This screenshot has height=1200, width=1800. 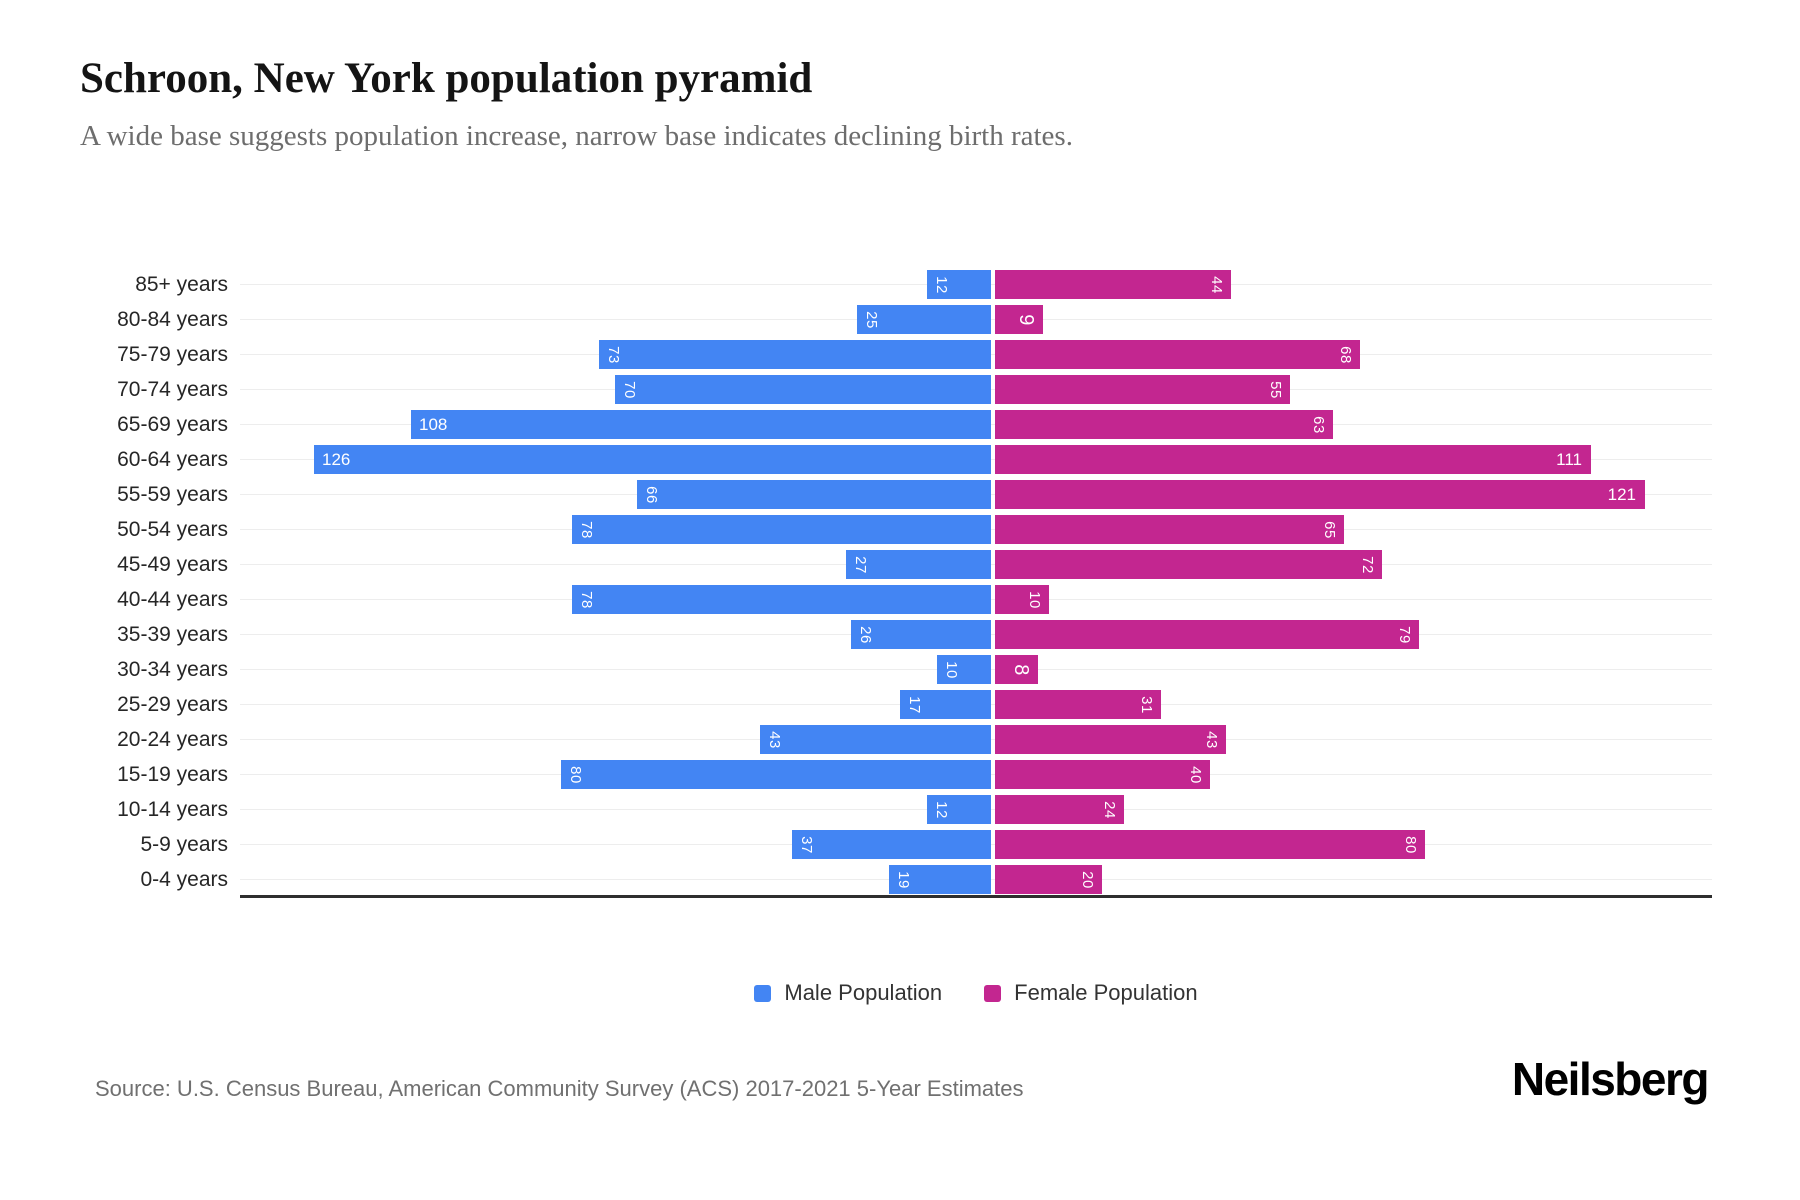 I want to click on age-group-label: 50-54 years, so click(x=172, y=529).